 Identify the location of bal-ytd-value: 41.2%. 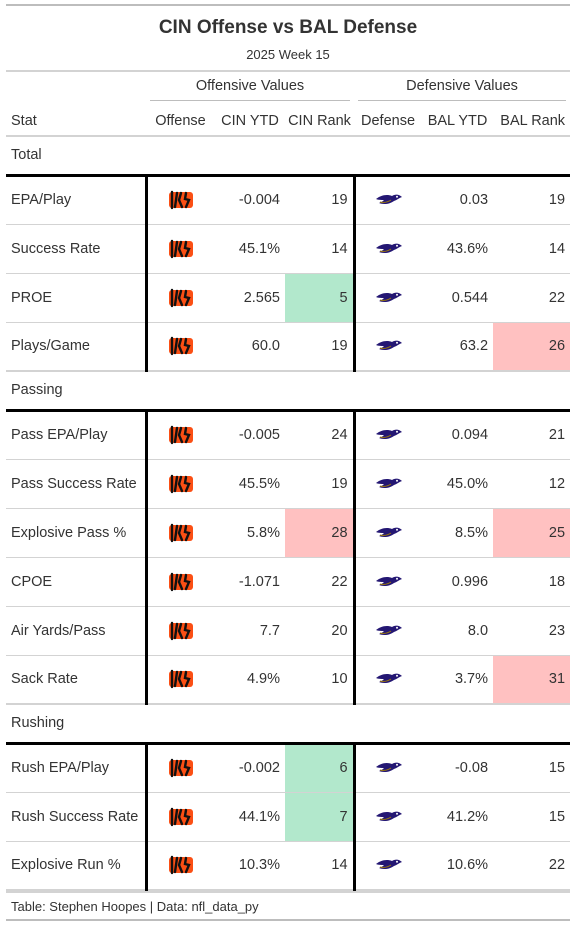
(458, 817).